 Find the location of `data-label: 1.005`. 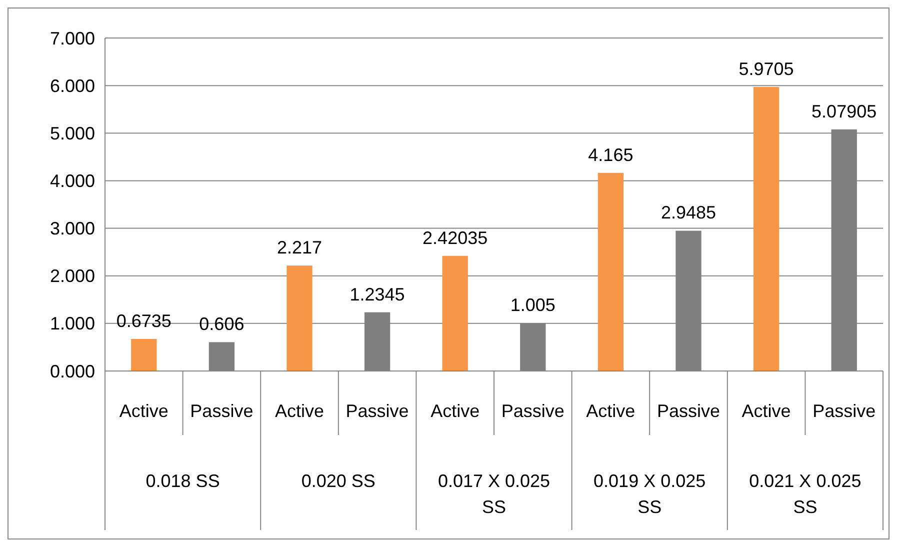

data-label: 1.005 is located at coordinates (533, 305).